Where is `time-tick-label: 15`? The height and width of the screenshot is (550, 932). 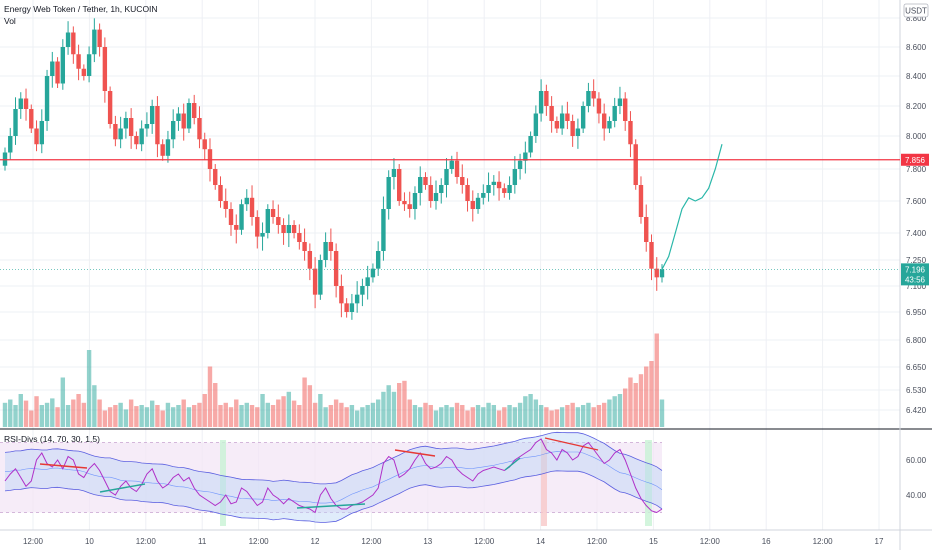 time-tick-label: 15 is located at coordinates (653, 541).